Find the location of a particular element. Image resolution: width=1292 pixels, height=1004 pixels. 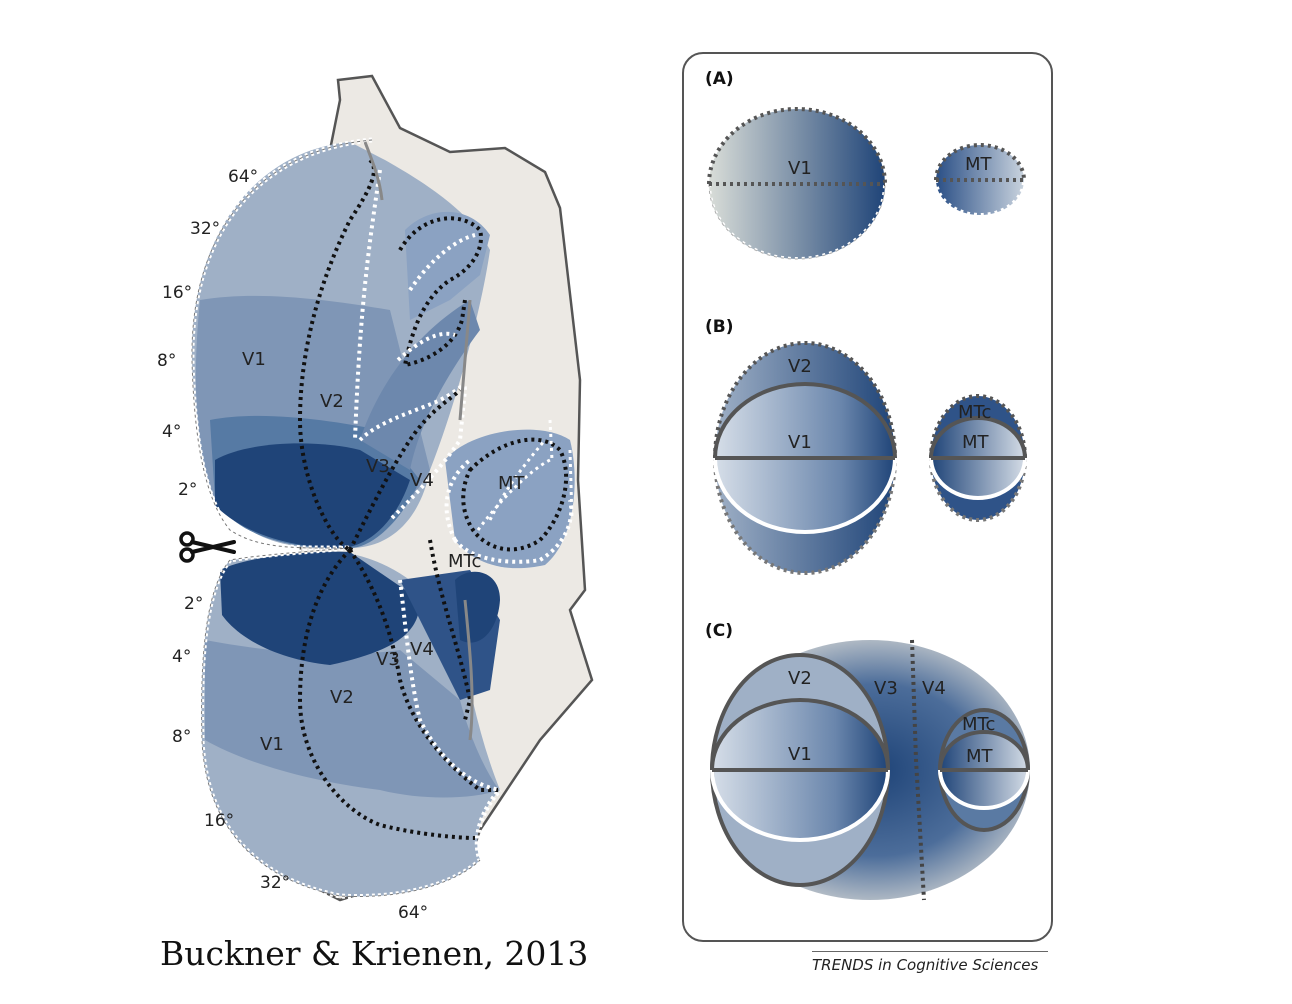

v1-v2-boundary-lower is located at coordinates (386, 694).